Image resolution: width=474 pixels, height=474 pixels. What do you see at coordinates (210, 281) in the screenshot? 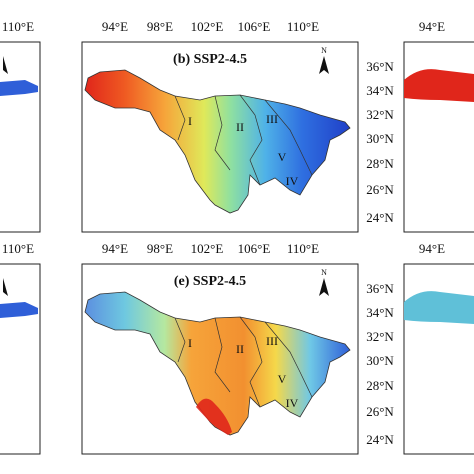
I see `panel-title: (e) SSP2-4.5` at bounding box center [210, 281].